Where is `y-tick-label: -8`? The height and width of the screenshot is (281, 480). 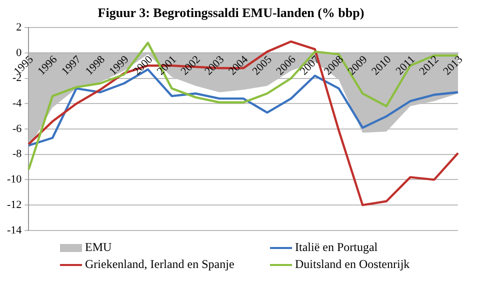
y-tick-label: -8 is located at coordinates (17, 154).